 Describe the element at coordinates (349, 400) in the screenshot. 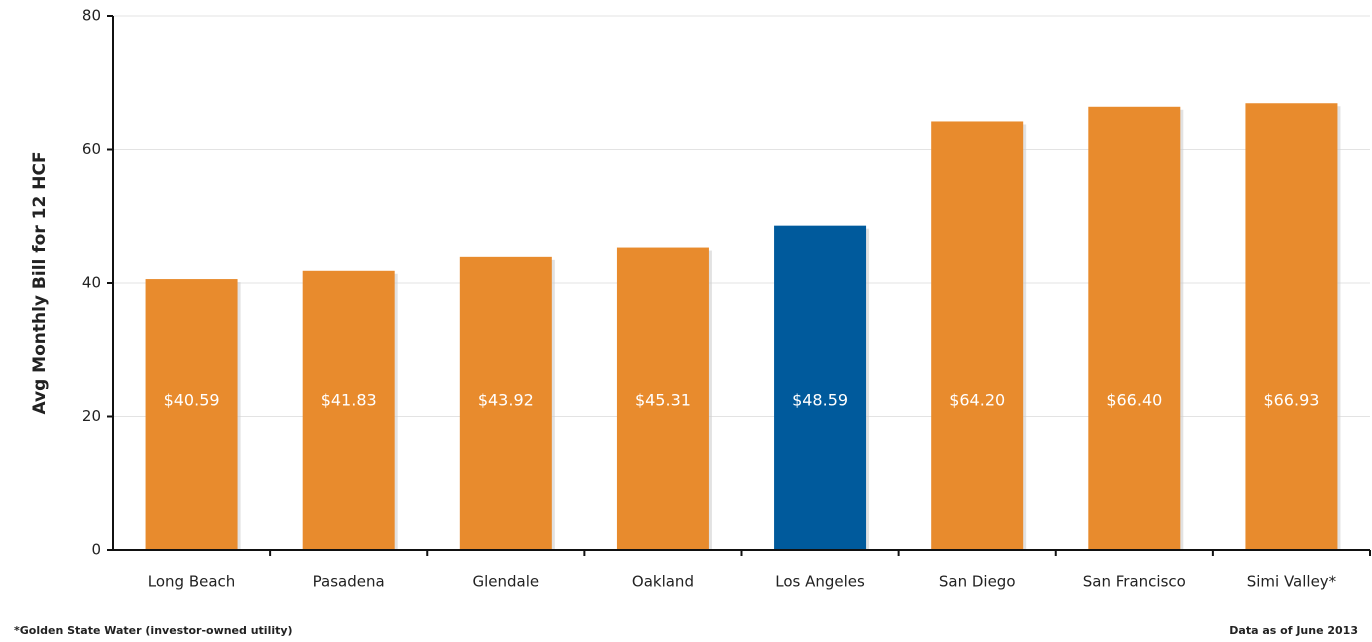

I see `data-label: $41.83` at that location.